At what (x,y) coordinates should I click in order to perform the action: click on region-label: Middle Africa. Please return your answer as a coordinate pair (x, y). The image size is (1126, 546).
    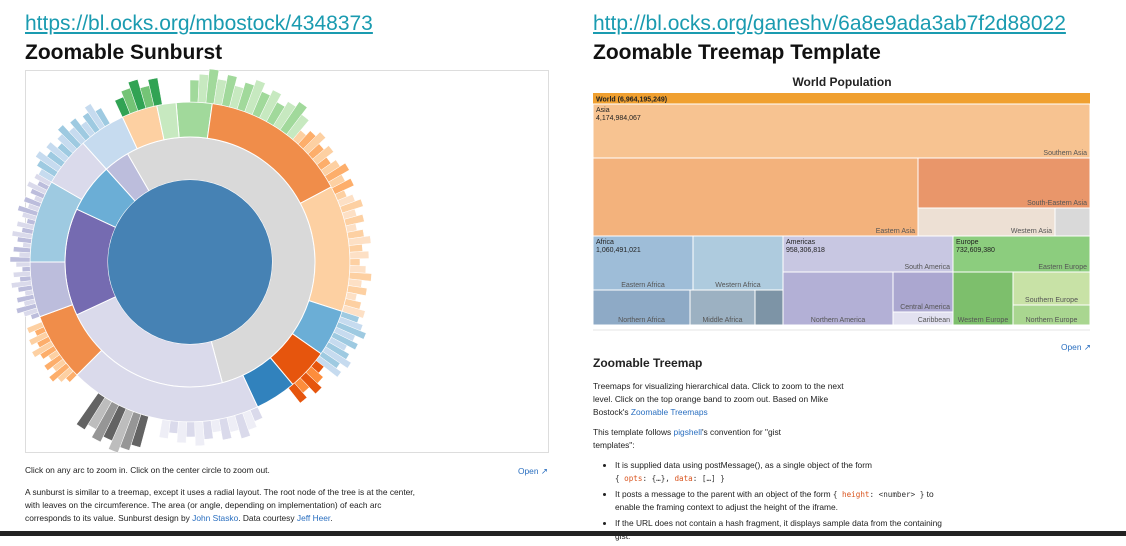
    Looking at the image, I should click on (722, 320).